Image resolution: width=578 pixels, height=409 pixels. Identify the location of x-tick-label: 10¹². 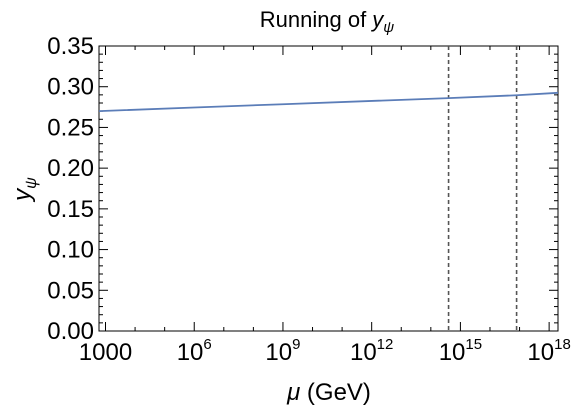
(371, 351).